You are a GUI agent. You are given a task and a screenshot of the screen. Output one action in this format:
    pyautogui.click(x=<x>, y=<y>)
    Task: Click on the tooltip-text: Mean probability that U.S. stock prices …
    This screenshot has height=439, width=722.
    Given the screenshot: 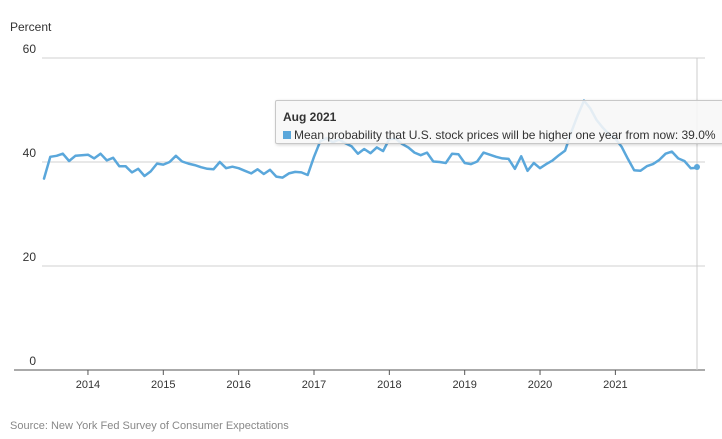 What is the action you would take?
    pyautogui.click(x=505, y=135)
    